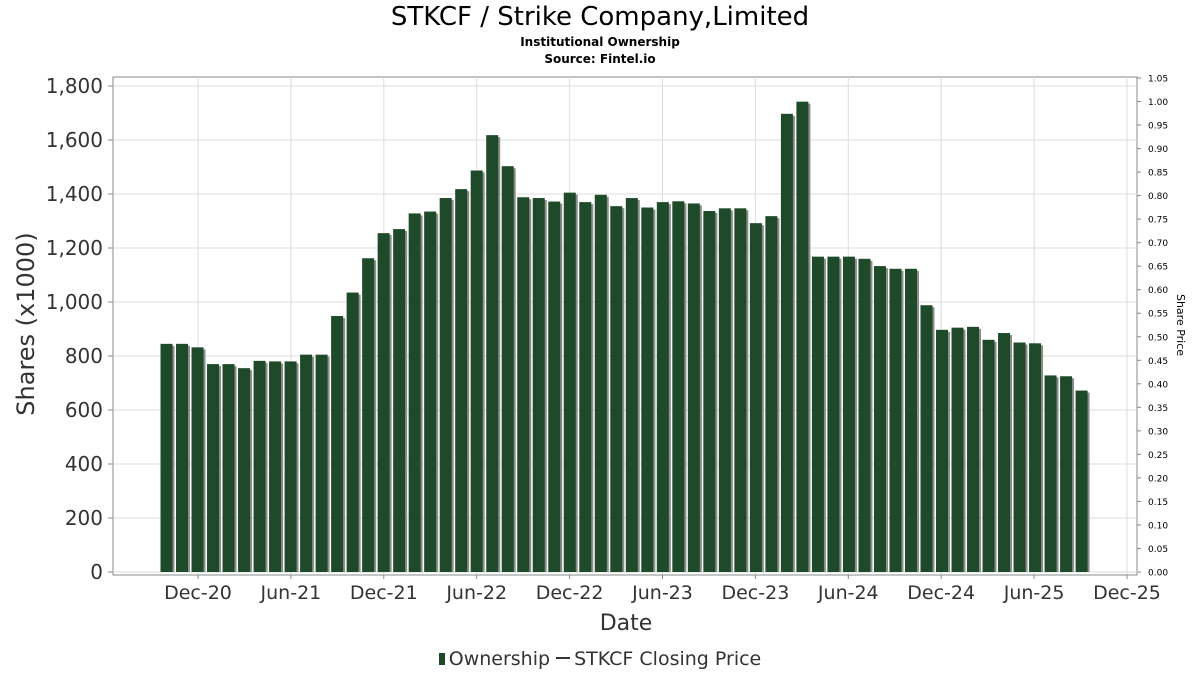 The height and width of the screenshot is (675, 1200). I want to click on y2-tick-label: 0.75, so click(1158, 221).